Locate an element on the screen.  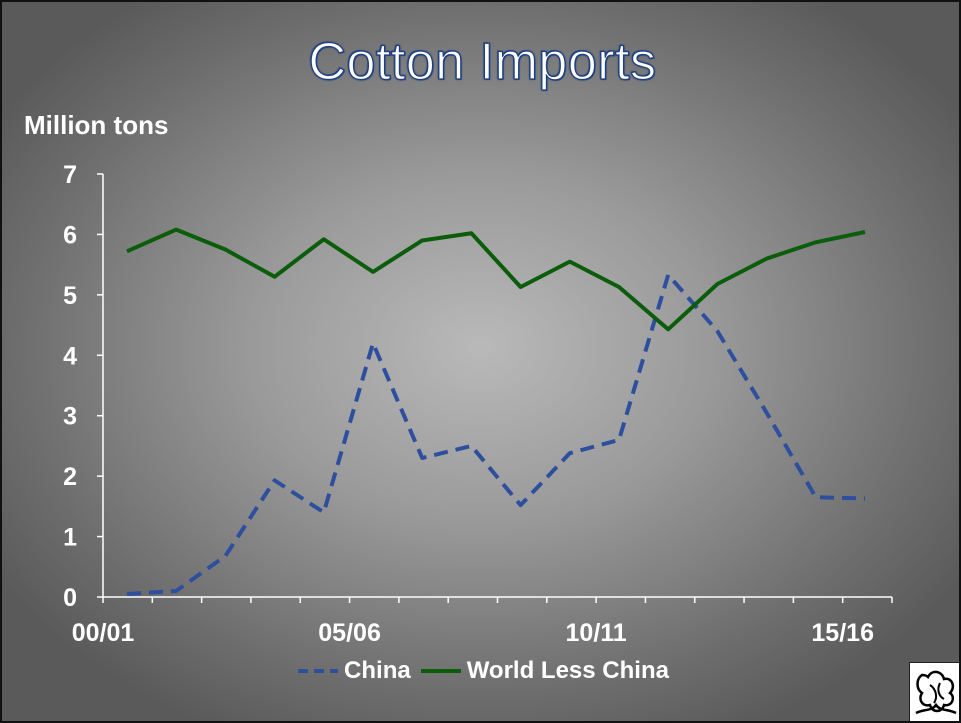
chart-title: Cotton Imports is located at coordinates (482, 61).